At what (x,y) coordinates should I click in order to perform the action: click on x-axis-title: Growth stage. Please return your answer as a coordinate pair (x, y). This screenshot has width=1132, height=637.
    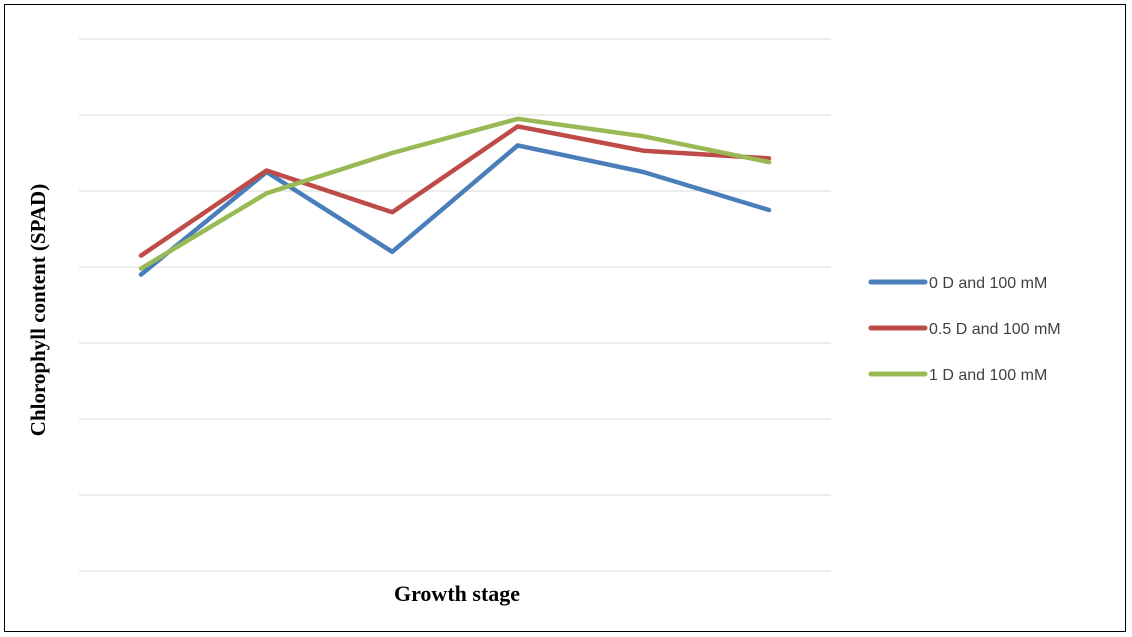
    Looking at the image, I should click on (457, 593).